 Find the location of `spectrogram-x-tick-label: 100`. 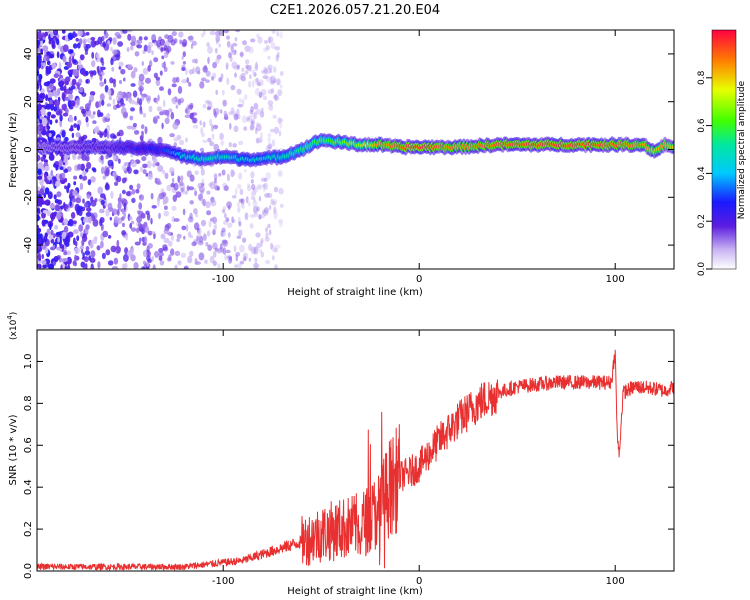

spectrogram-x-tick-label: 100 is located at coordinates (615, 279).